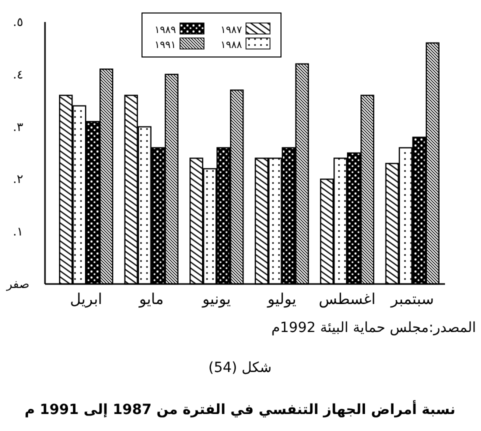 The height and width of the screenshot is (431, 481). Describe the element at coordinates (231, 30) in the screenshot. I see `legend-label: ١٩٨٧` at that location.